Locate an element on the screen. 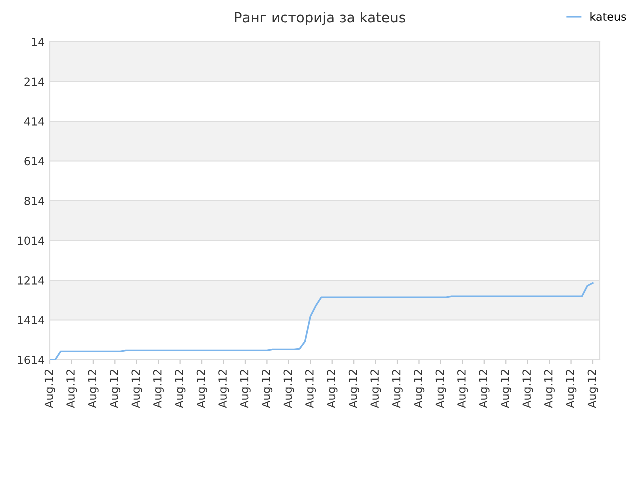  legend-label: kateus is located at coordinates (608, 16).